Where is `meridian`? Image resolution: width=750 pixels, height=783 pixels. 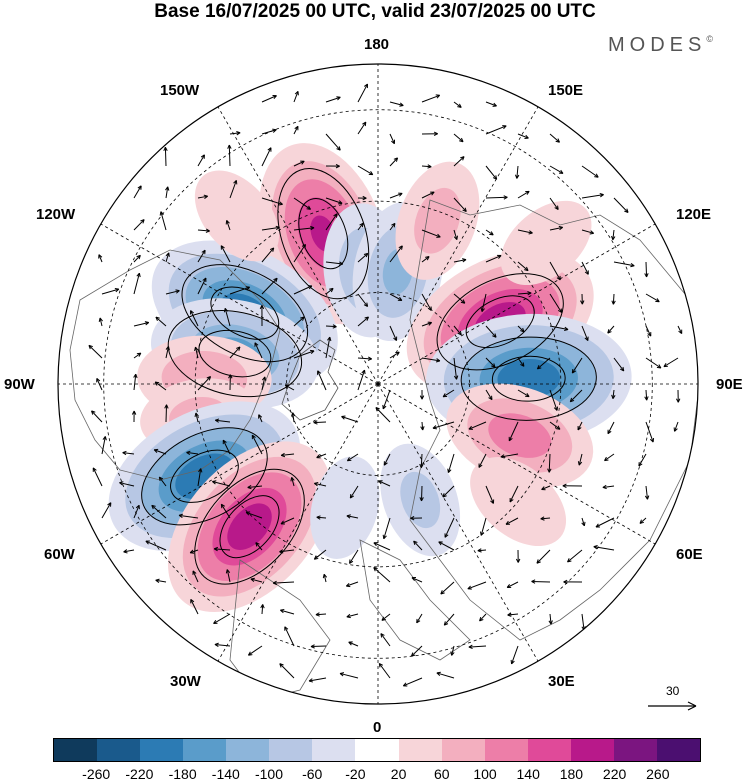 meridian is located at coordinates (298, 245).